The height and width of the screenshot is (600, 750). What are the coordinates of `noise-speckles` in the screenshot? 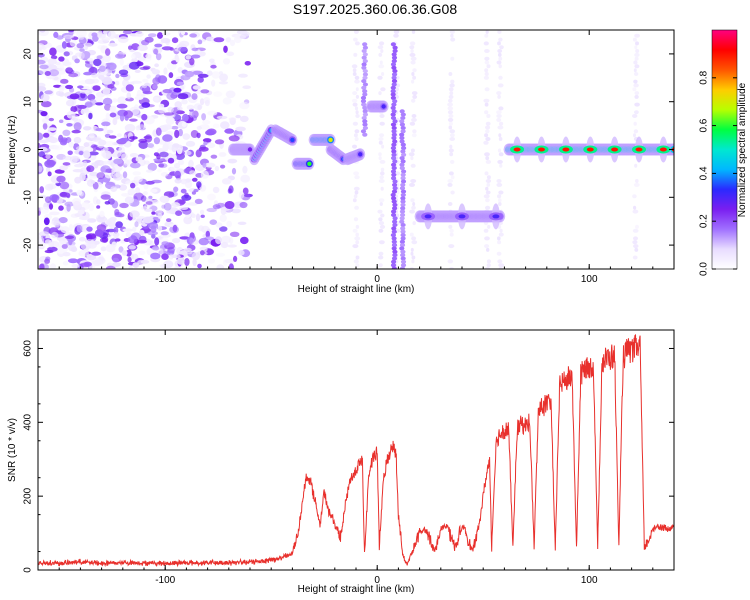 It's located at (145, 149).